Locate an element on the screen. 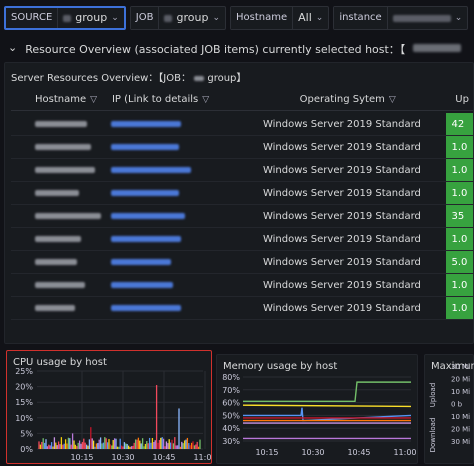 The image size is (474, 466). column-header-os: Operating Sytem ▽ is located at coordinates (344, 99).